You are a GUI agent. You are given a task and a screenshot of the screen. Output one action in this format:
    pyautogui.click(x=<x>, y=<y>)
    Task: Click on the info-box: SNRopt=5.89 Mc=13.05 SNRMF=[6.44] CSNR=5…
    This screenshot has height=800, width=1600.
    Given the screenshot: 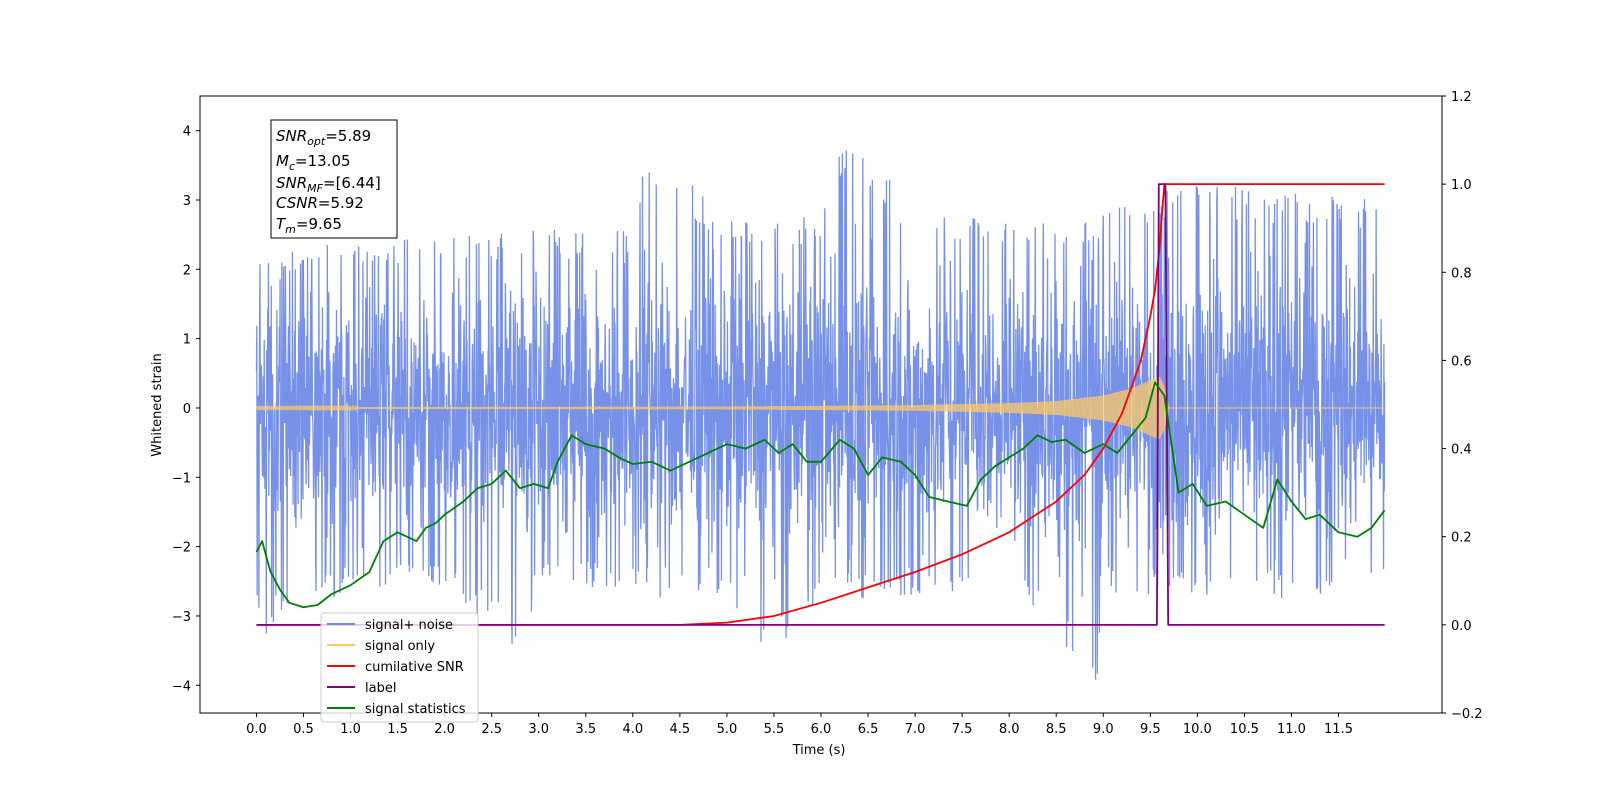 What is the action you would take?
    pyautogui.click(x=334, y=179)
    